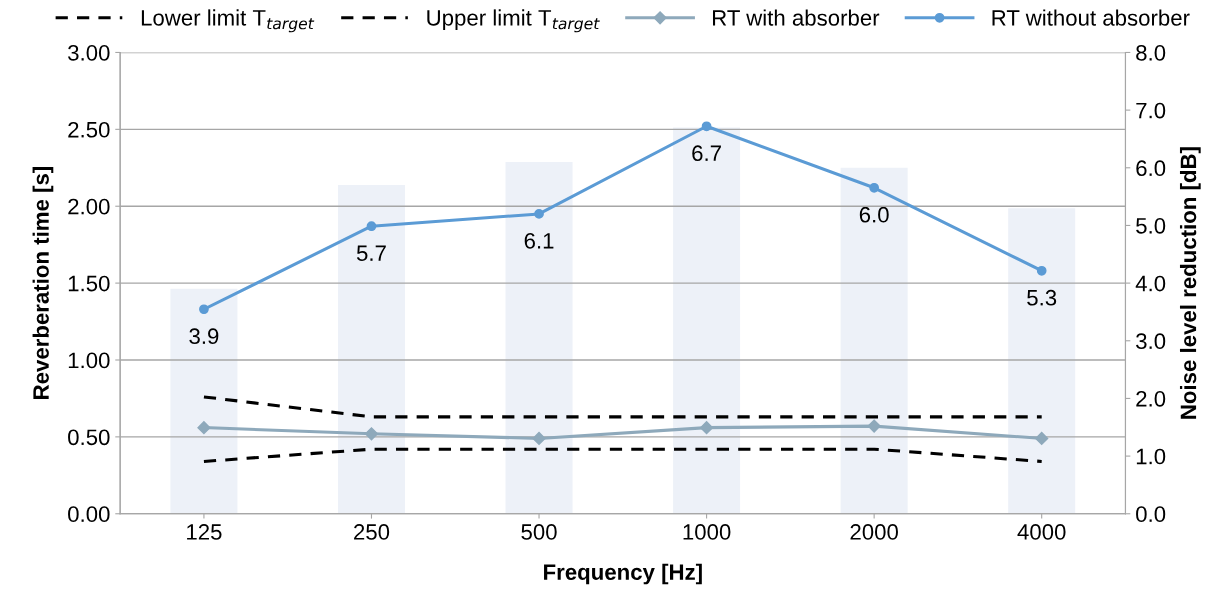 This screenshot has height=603, width=1226. What do you see at coordinates (539, 532) in the screenshot?
I see `x-tick-label: 500` at bounding box center [539, 532].